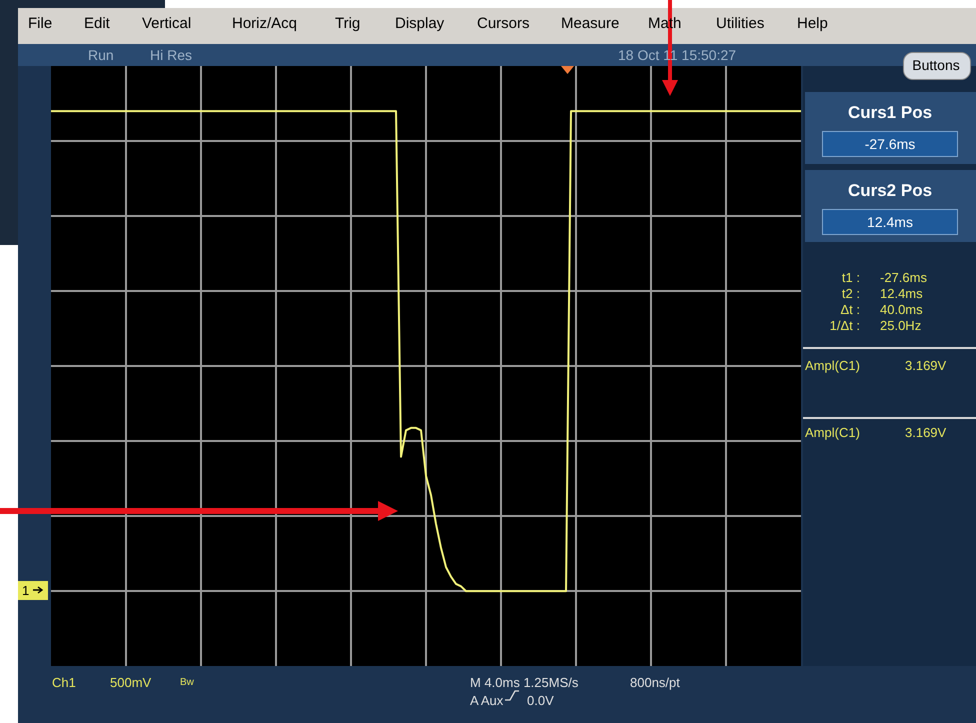  I want to click on text: Display, so click(419, 23).